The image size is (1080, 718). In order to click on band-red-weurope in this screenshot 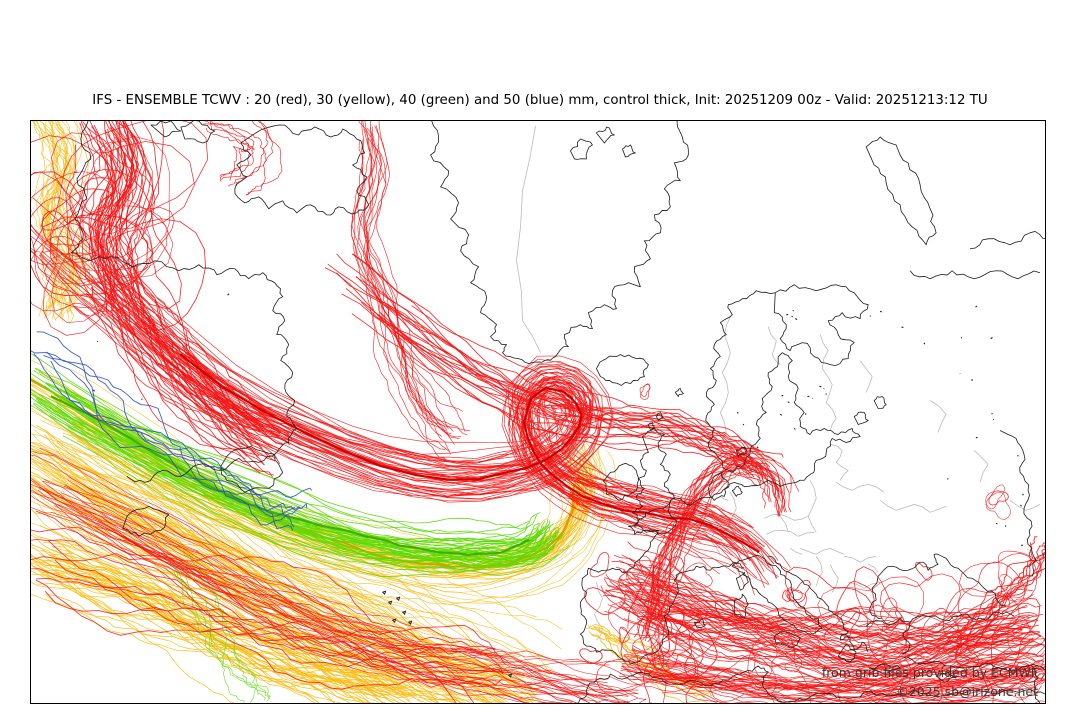, I will do `click(713, 546)`.